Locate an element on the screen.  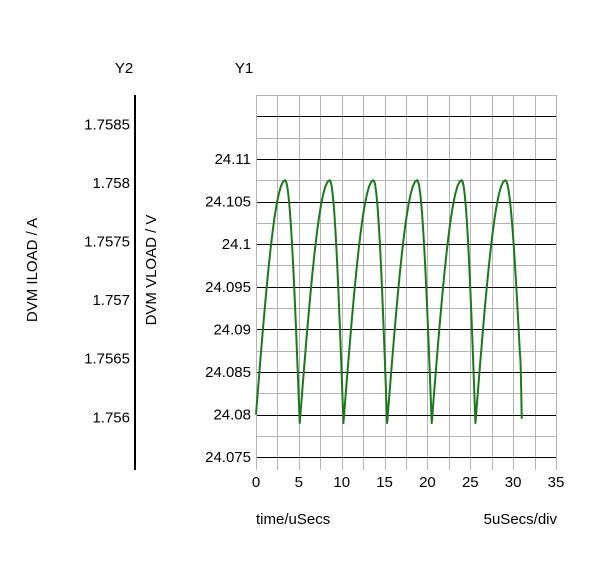
y1-tick-label: 24.095 is located at coordinates (228, 287).